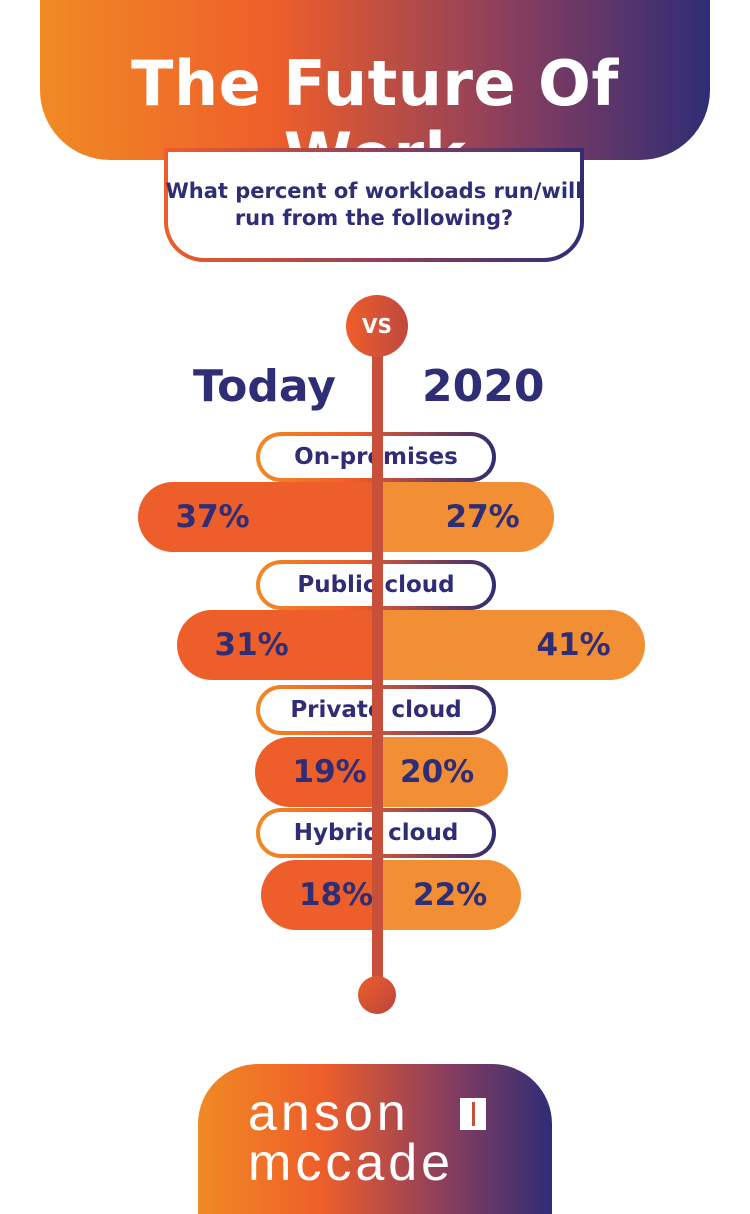  I want to click on value-label-2020: 20%, so click(437, 772).